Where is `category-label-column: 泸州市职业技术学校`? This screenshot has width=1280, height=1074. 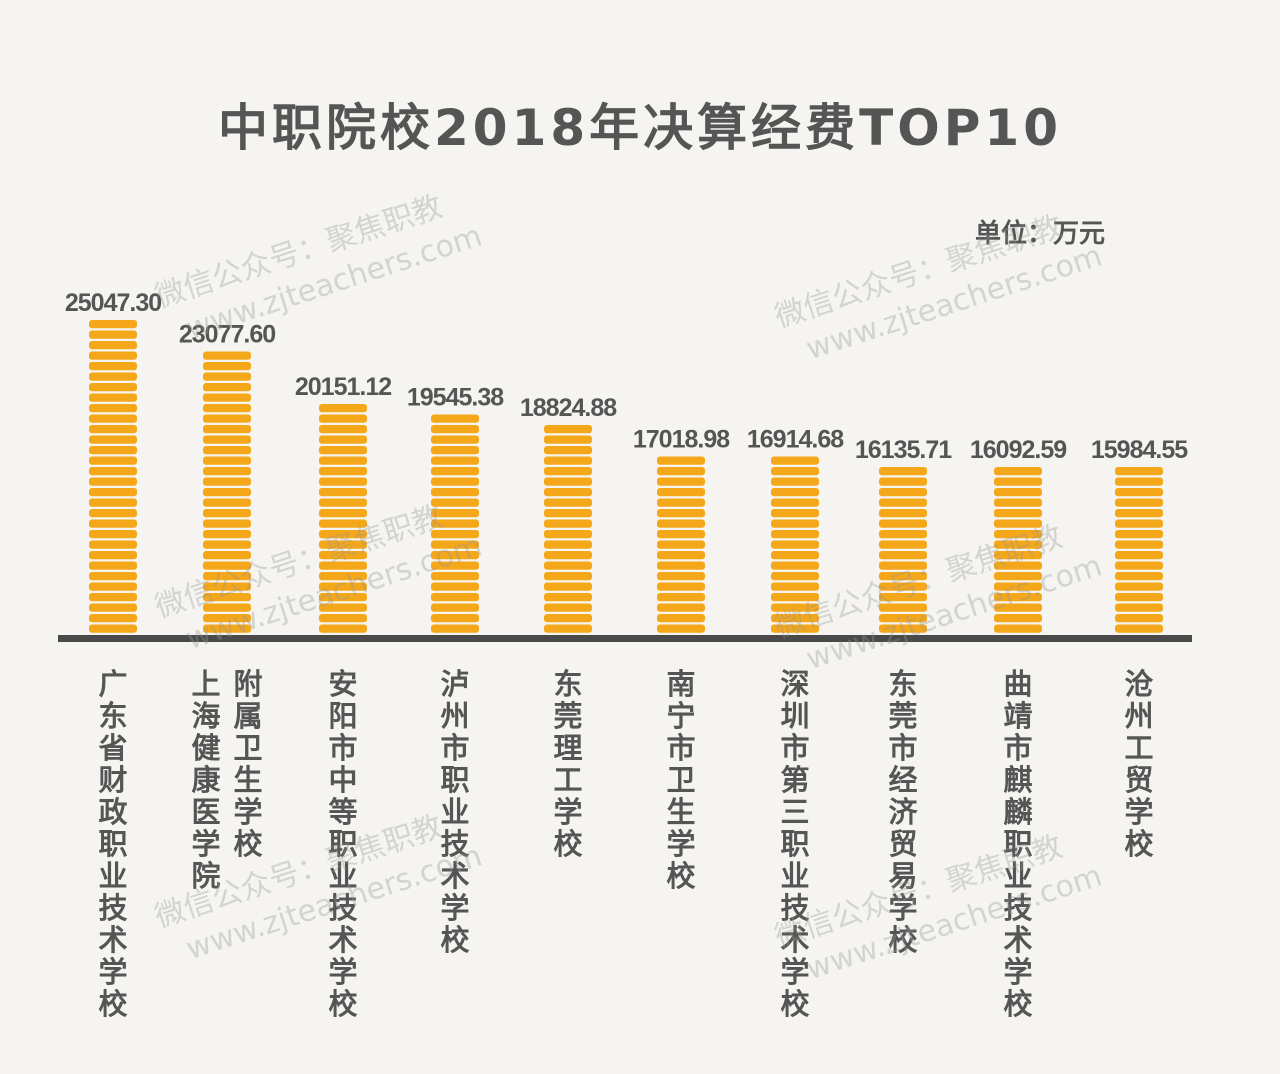 category-label-column: 泸州市职业技术学校 is located at coordinates (455, 812).